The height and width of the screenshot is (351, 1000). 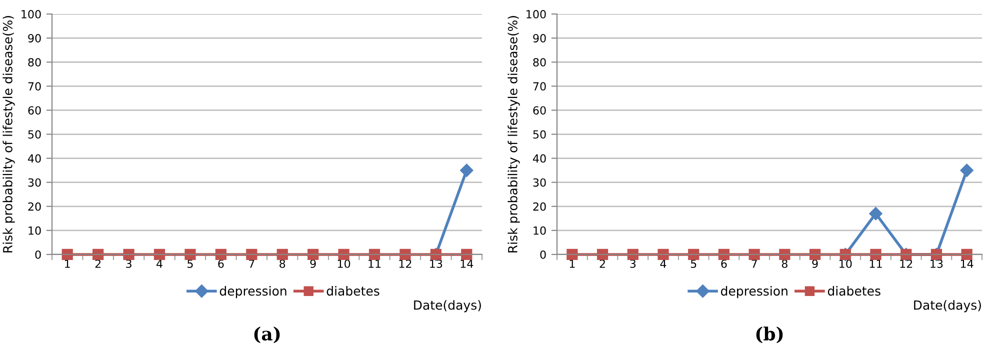 I want to click on x-tick-label: 11, so click(x=374, y=264).